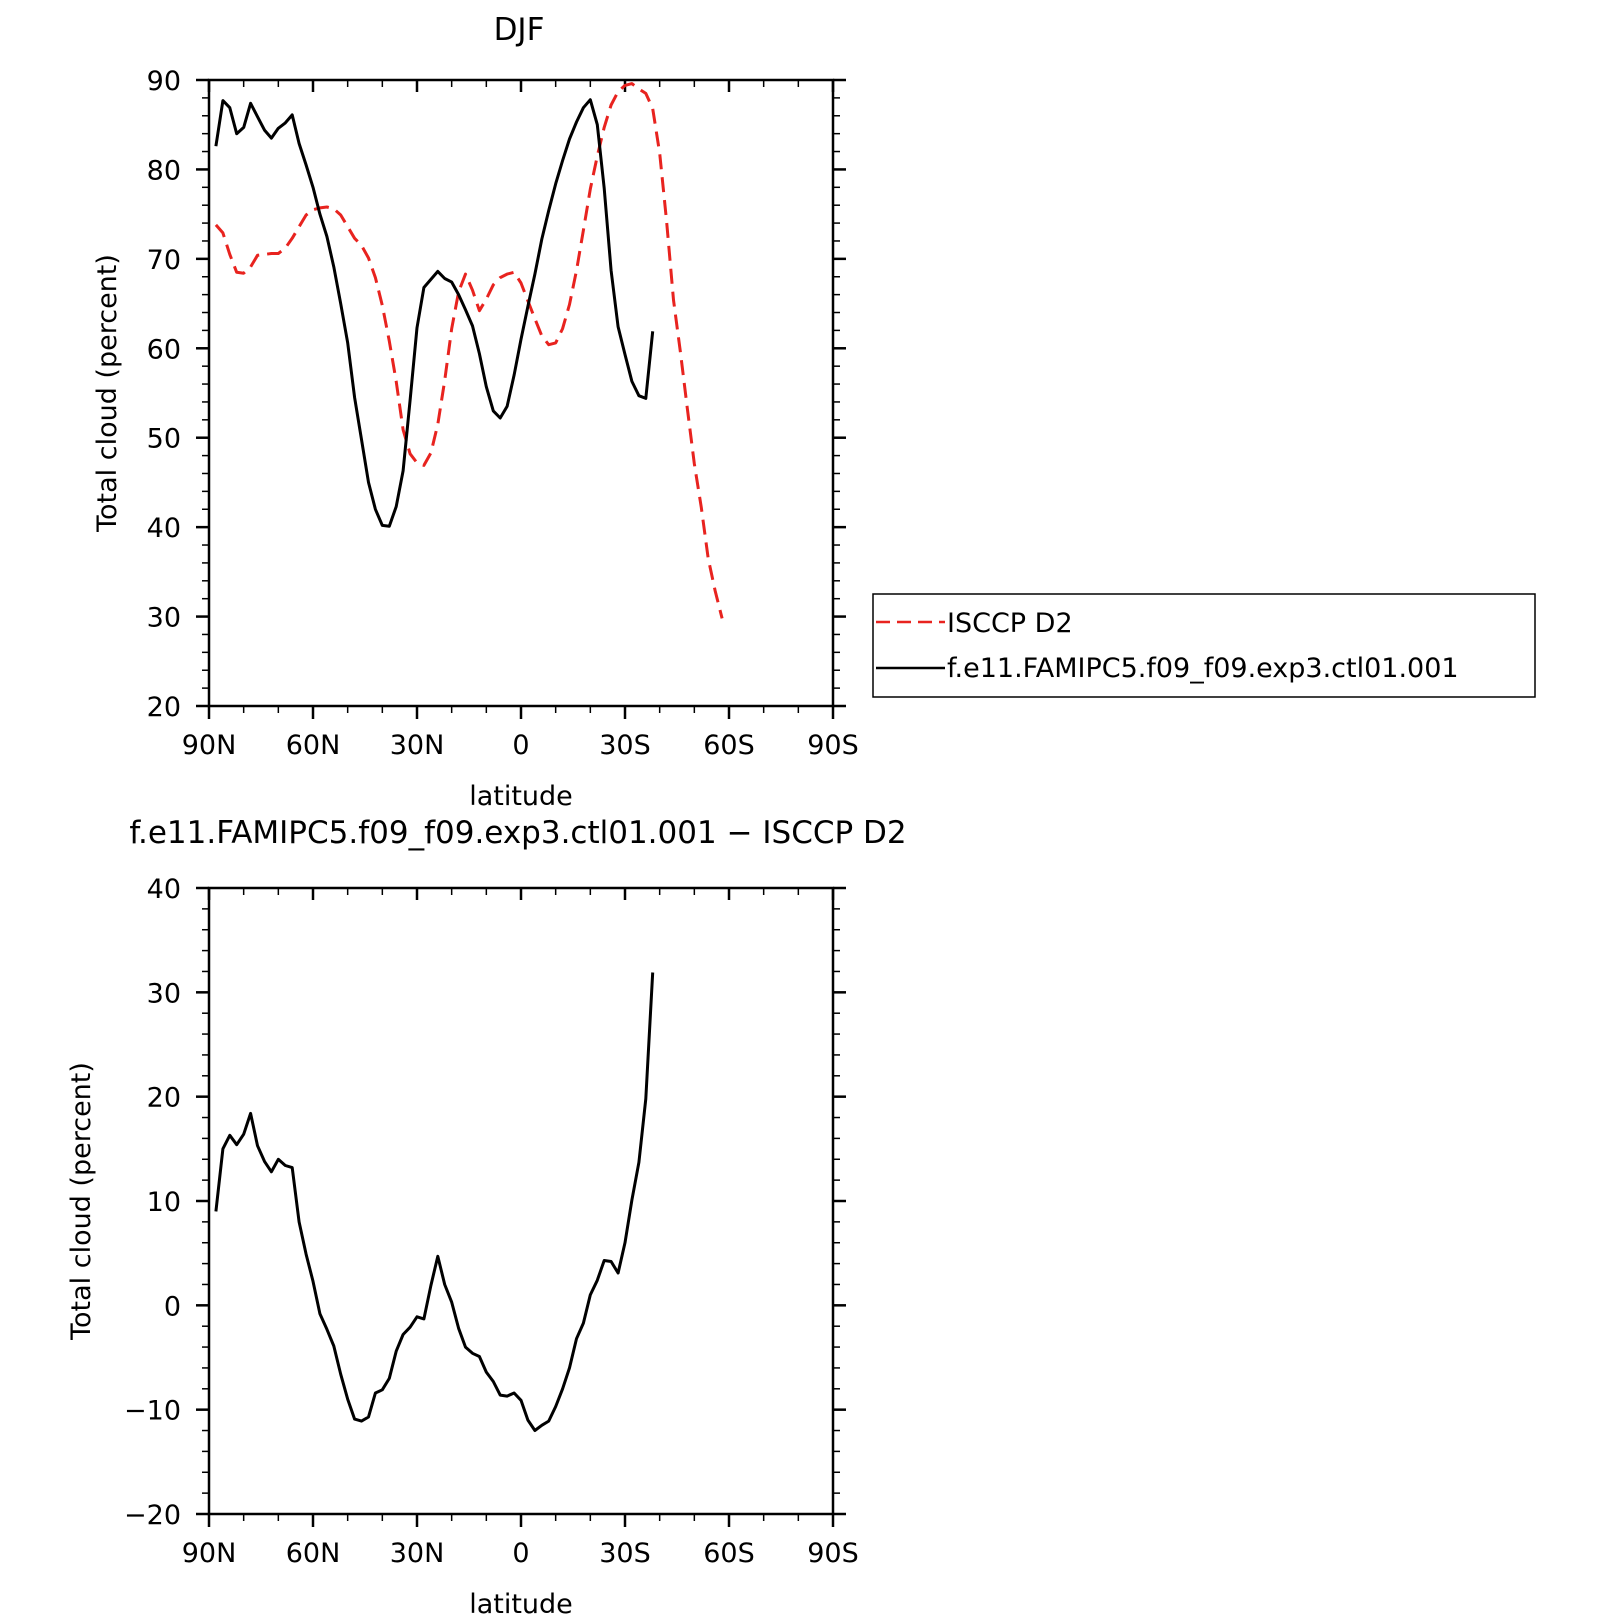  I want to click on top-y-tick-label: 40, so click(164, 528).